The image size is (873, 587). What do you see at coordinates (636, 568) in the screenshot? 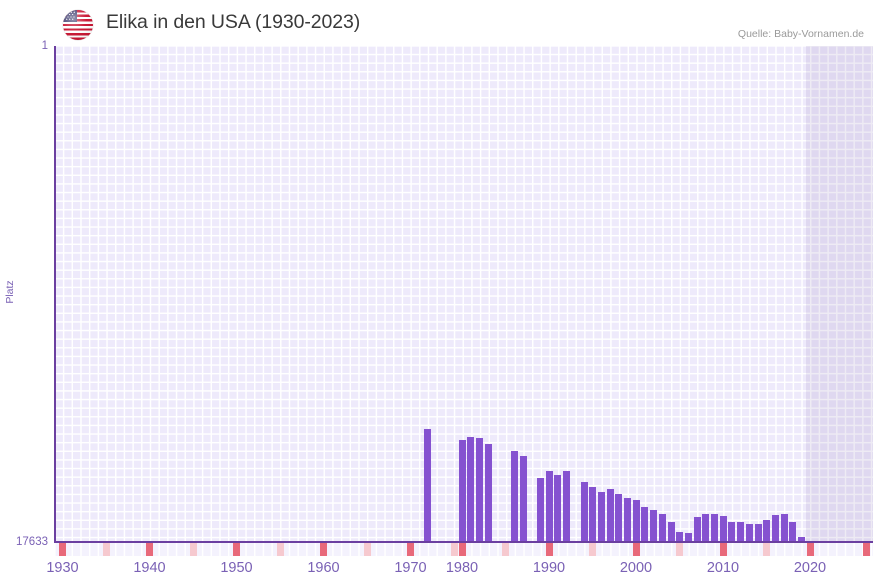
I see `x-tick-label-2000: 2000` at bounding box center [636, 568].